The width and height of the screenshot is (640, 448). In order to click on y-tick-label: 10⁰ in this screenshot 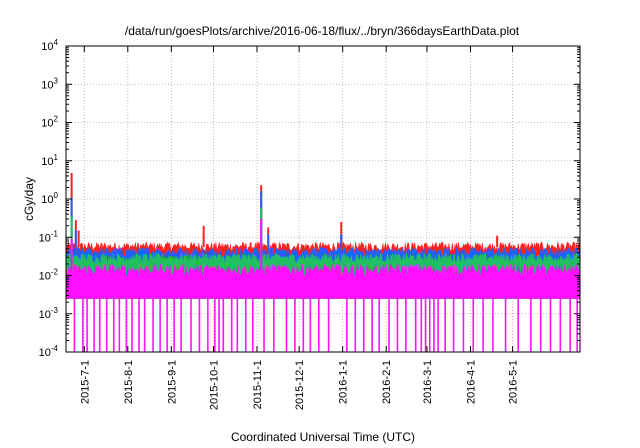, I will do `click(49, 198)`.